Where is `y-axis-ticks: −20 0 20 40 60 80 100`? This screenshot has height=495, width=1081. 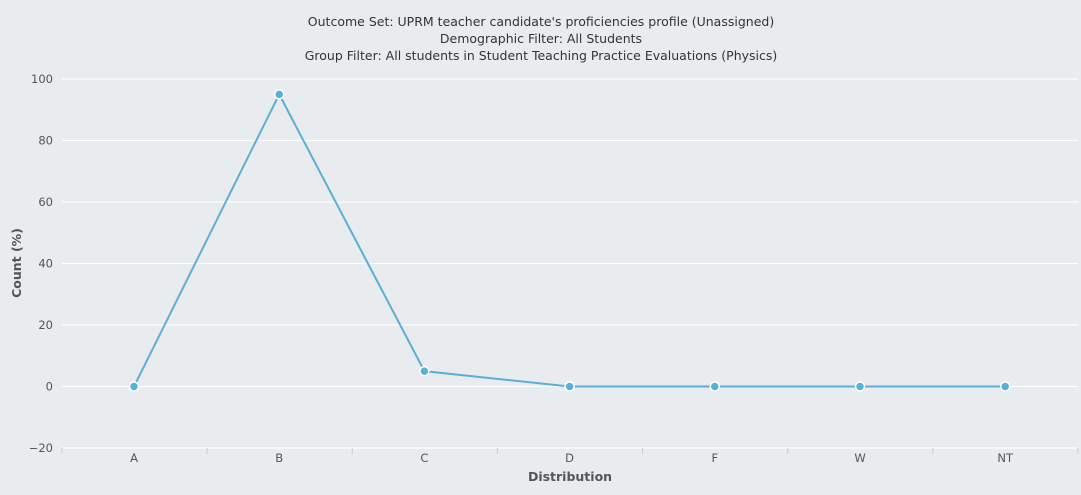
y-axis-ticks: −20 0 20 40 60 80 100 is located at coordinates (41, 263).